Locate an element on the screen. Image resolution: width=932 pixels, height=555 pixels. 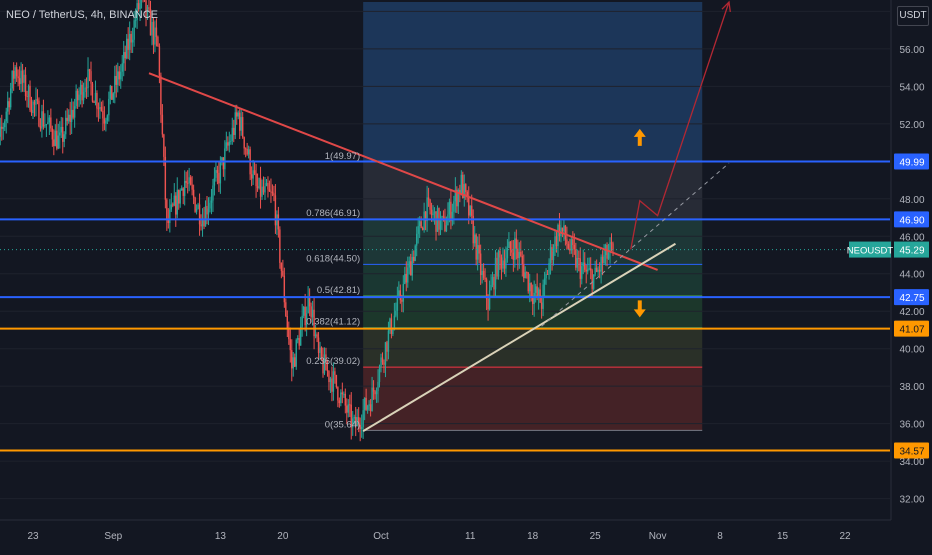
time-tick-label: 23 is located at coordinates (33, 536).